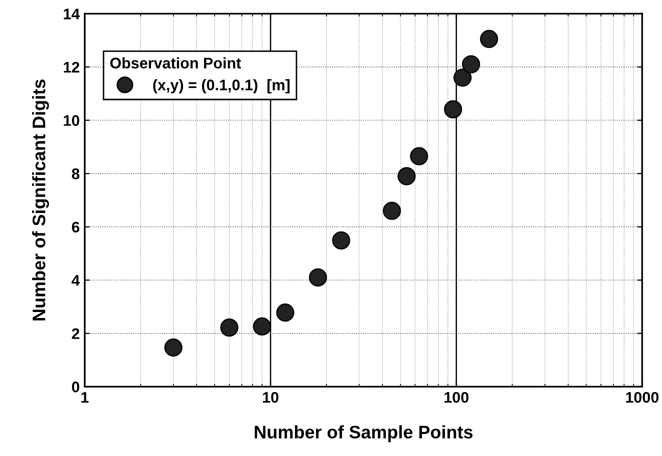 Image resolution: width=662 pixels, height=456 pixels. What do you see at coordinates (363, 433) in the screenshot?
I see `x-axis-title: Number of Sample Points` at bounding box center [363, 433].